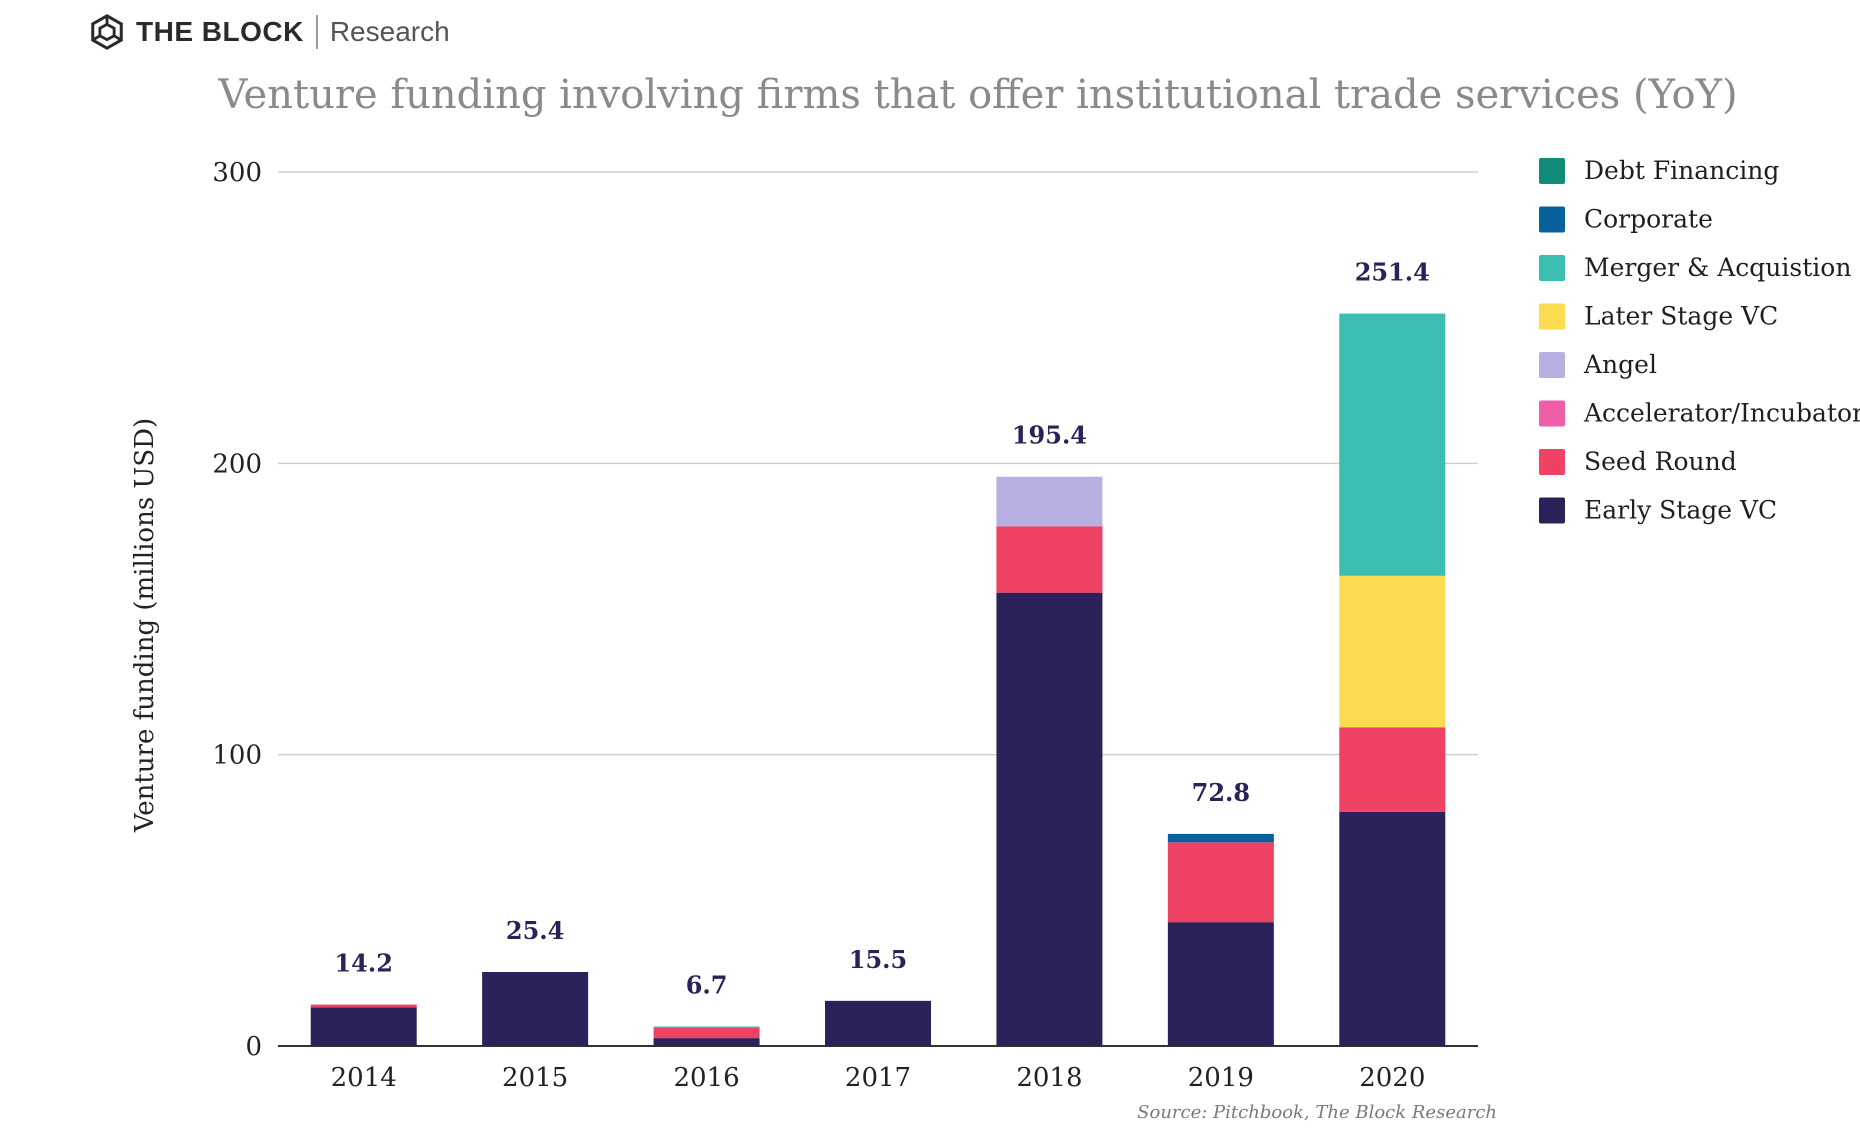 The width and height of the screenshot is (1860, 1148). What do you see at coordinates (237, 464) in the screenshot?
I see `y-tick-label: 200` at bounding box center [237, 464].